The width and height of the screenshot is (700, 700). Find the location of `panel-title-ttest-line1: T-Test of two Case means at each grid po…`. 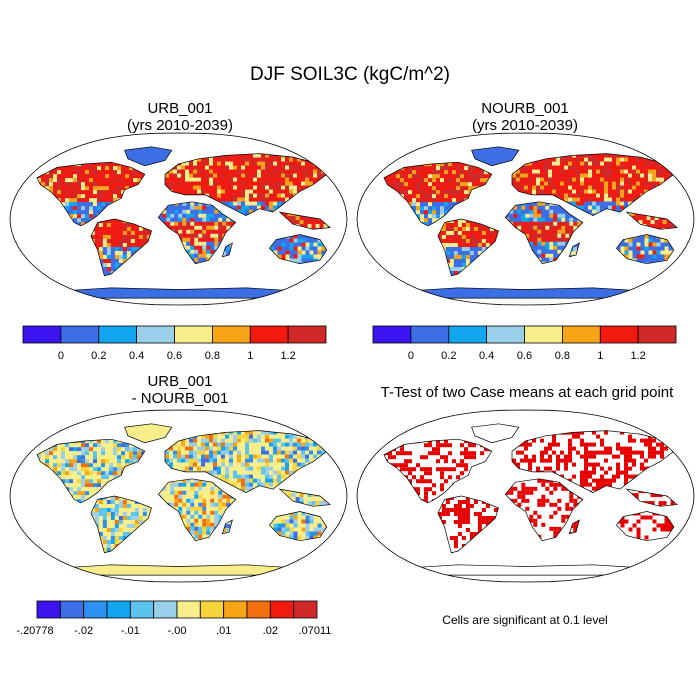

panel-title-ttest-line1: T-Test of two Case means at each grid po… is located at coordinates (527, 392).